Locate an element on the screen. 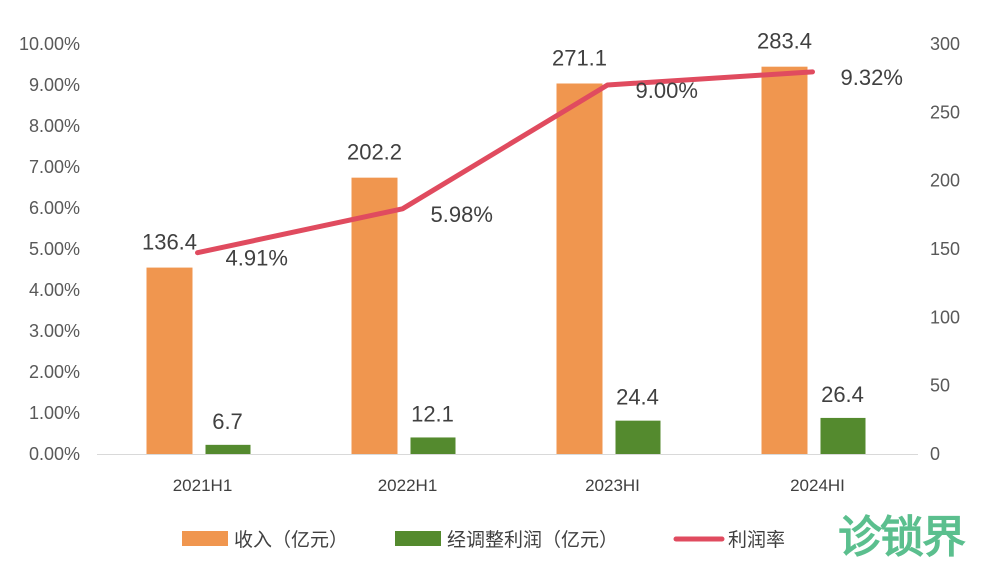 The height and width of the screenshot is (572, 982). left-axis-tick-label: 9.00% is located at coordinates (54, 85).